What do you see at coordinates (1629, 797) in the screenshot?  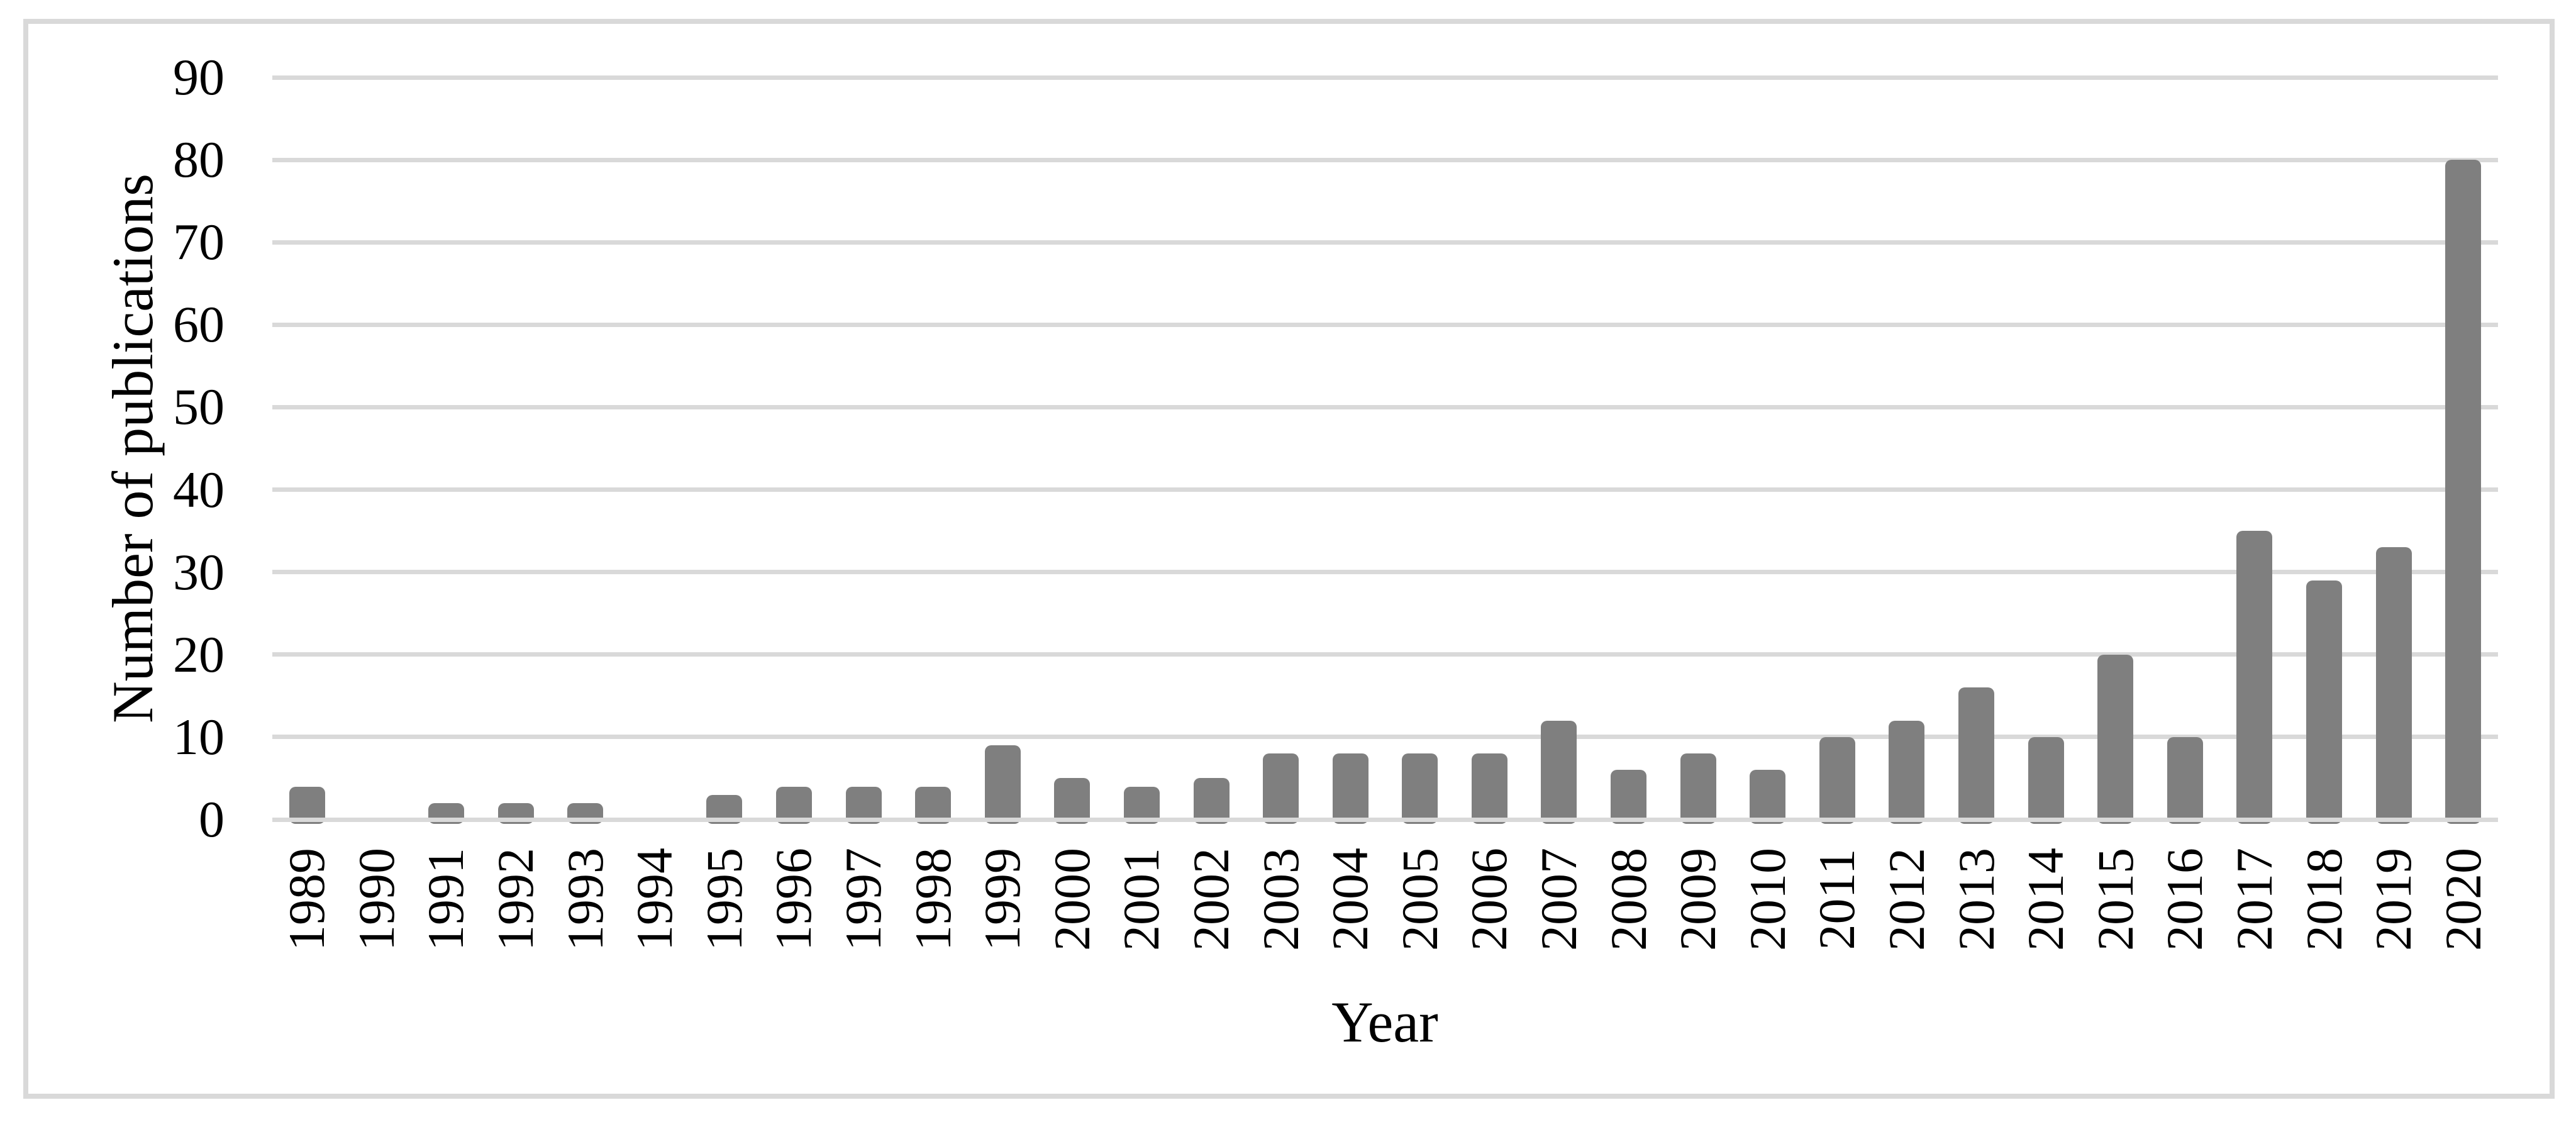 I see `bar-2008` at bounding box center [1629, 797].